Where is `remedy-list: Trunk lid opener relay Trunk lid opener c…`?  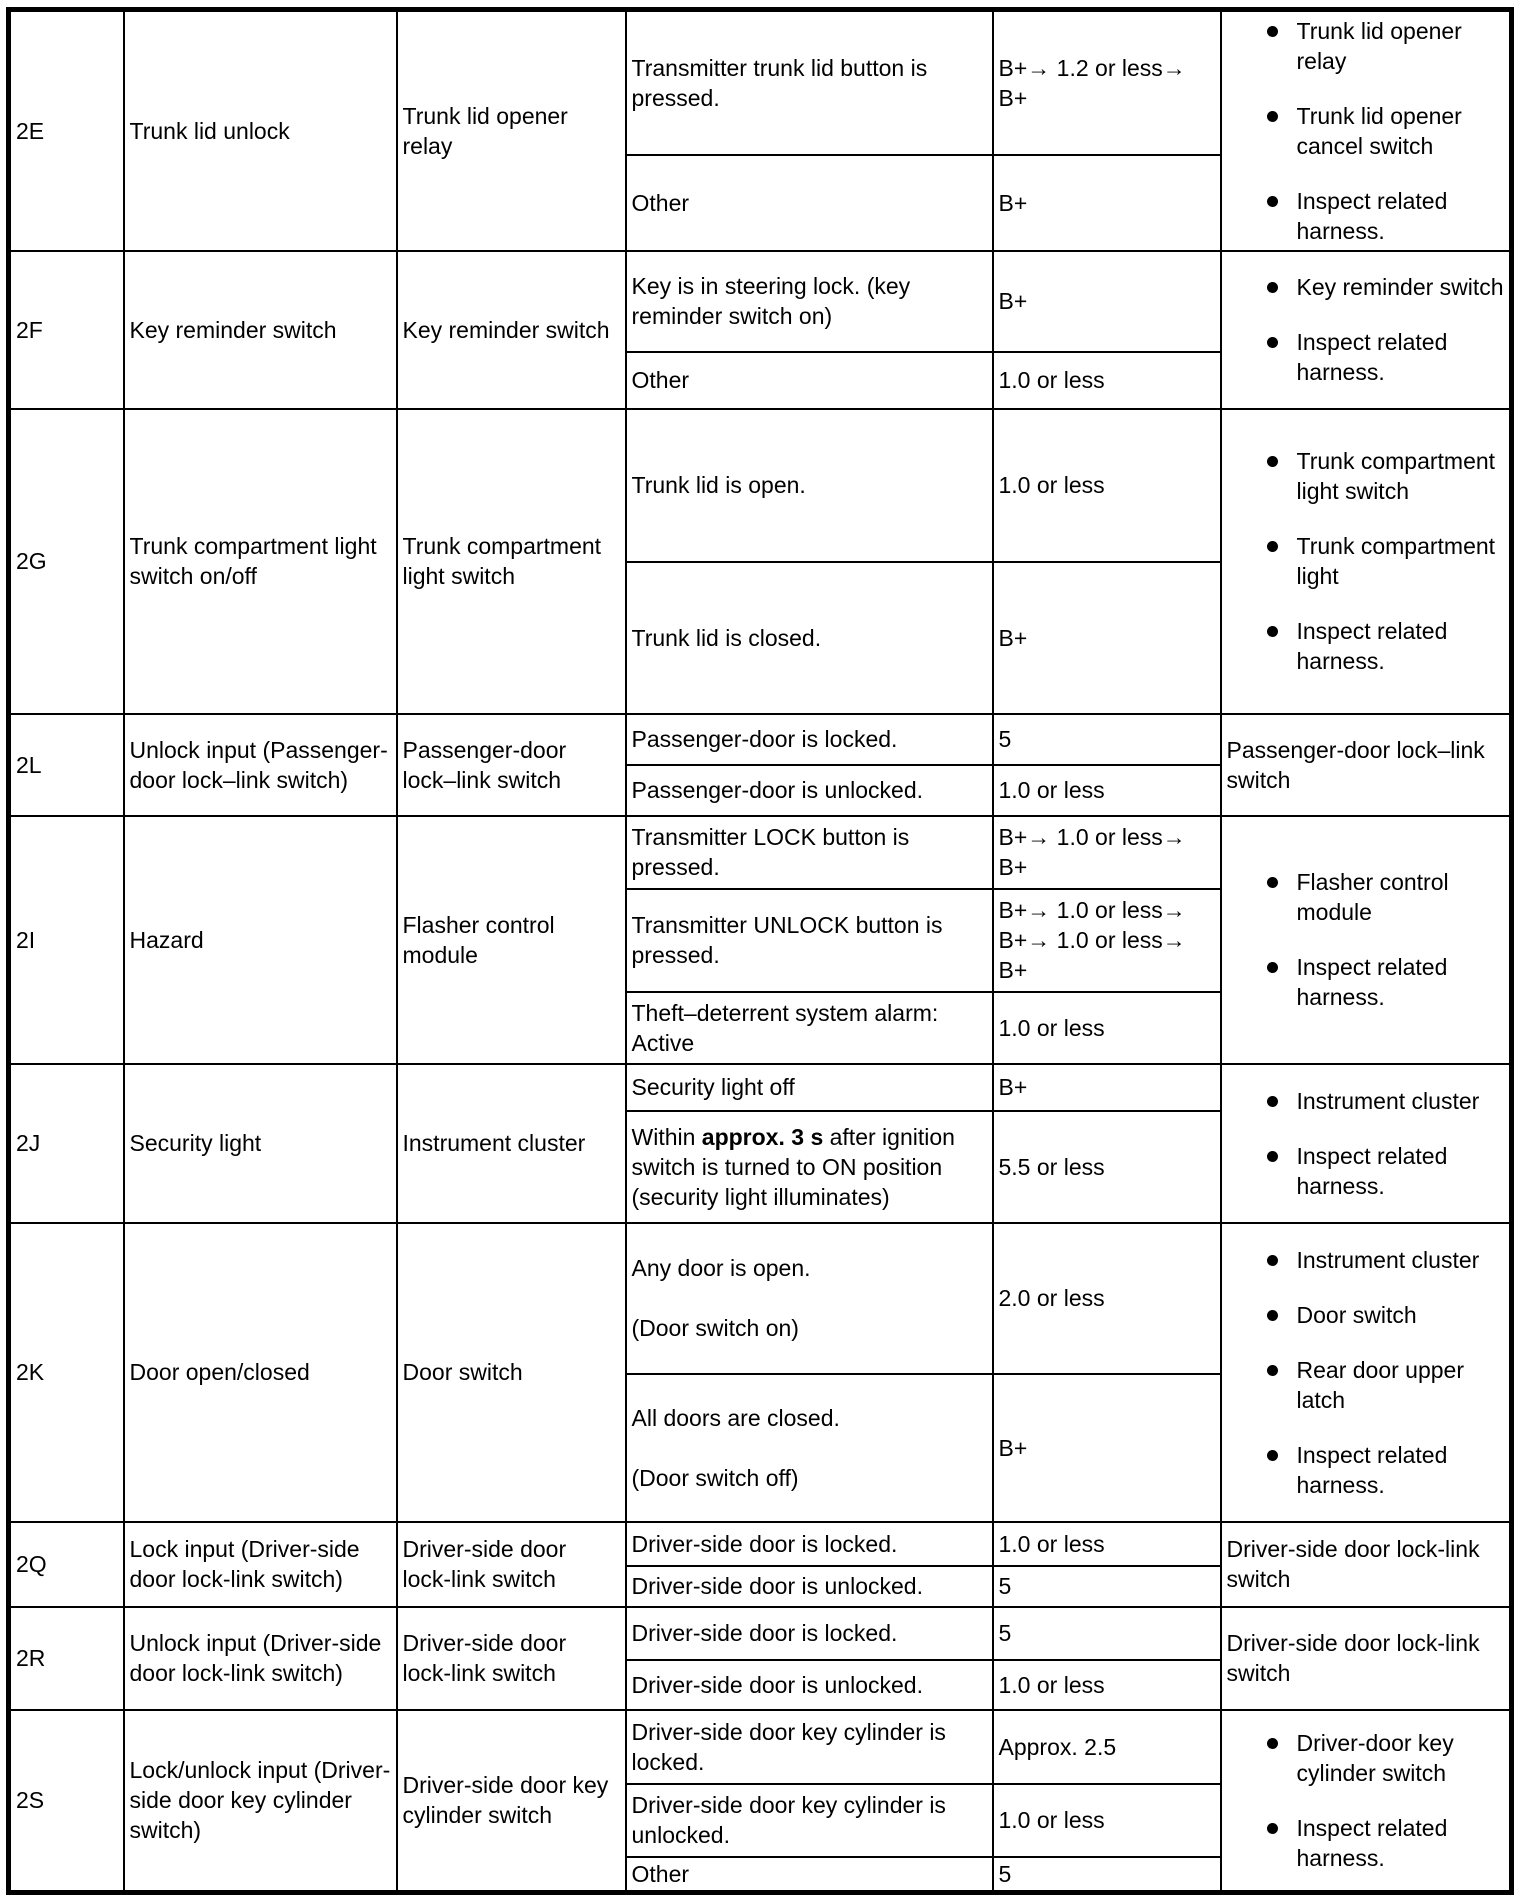
remedy-list: Trunk lid opener relay Trunk lid opener c… is located at coordinates (1366, 131).